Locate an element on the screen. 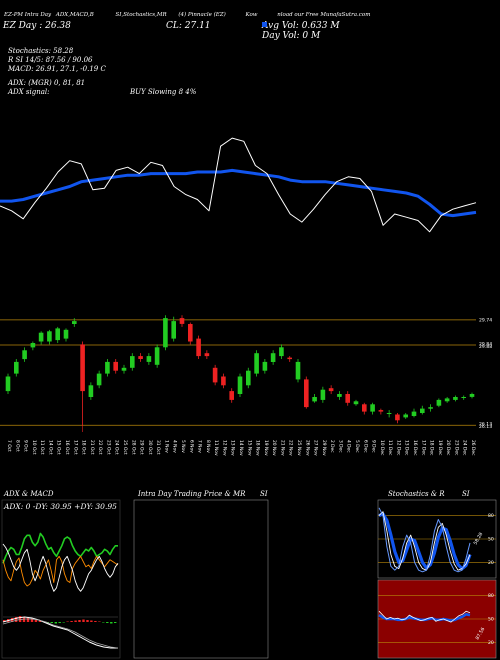 The width and height of the screenshot is (500, 660). x-tick-label: 25 Oct is located at coordinates (125, 447).